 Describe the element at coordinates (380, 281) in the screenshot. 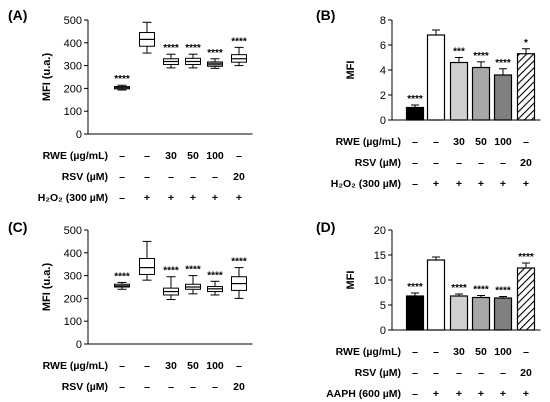

I see `y-tick-label: 10` at that location.